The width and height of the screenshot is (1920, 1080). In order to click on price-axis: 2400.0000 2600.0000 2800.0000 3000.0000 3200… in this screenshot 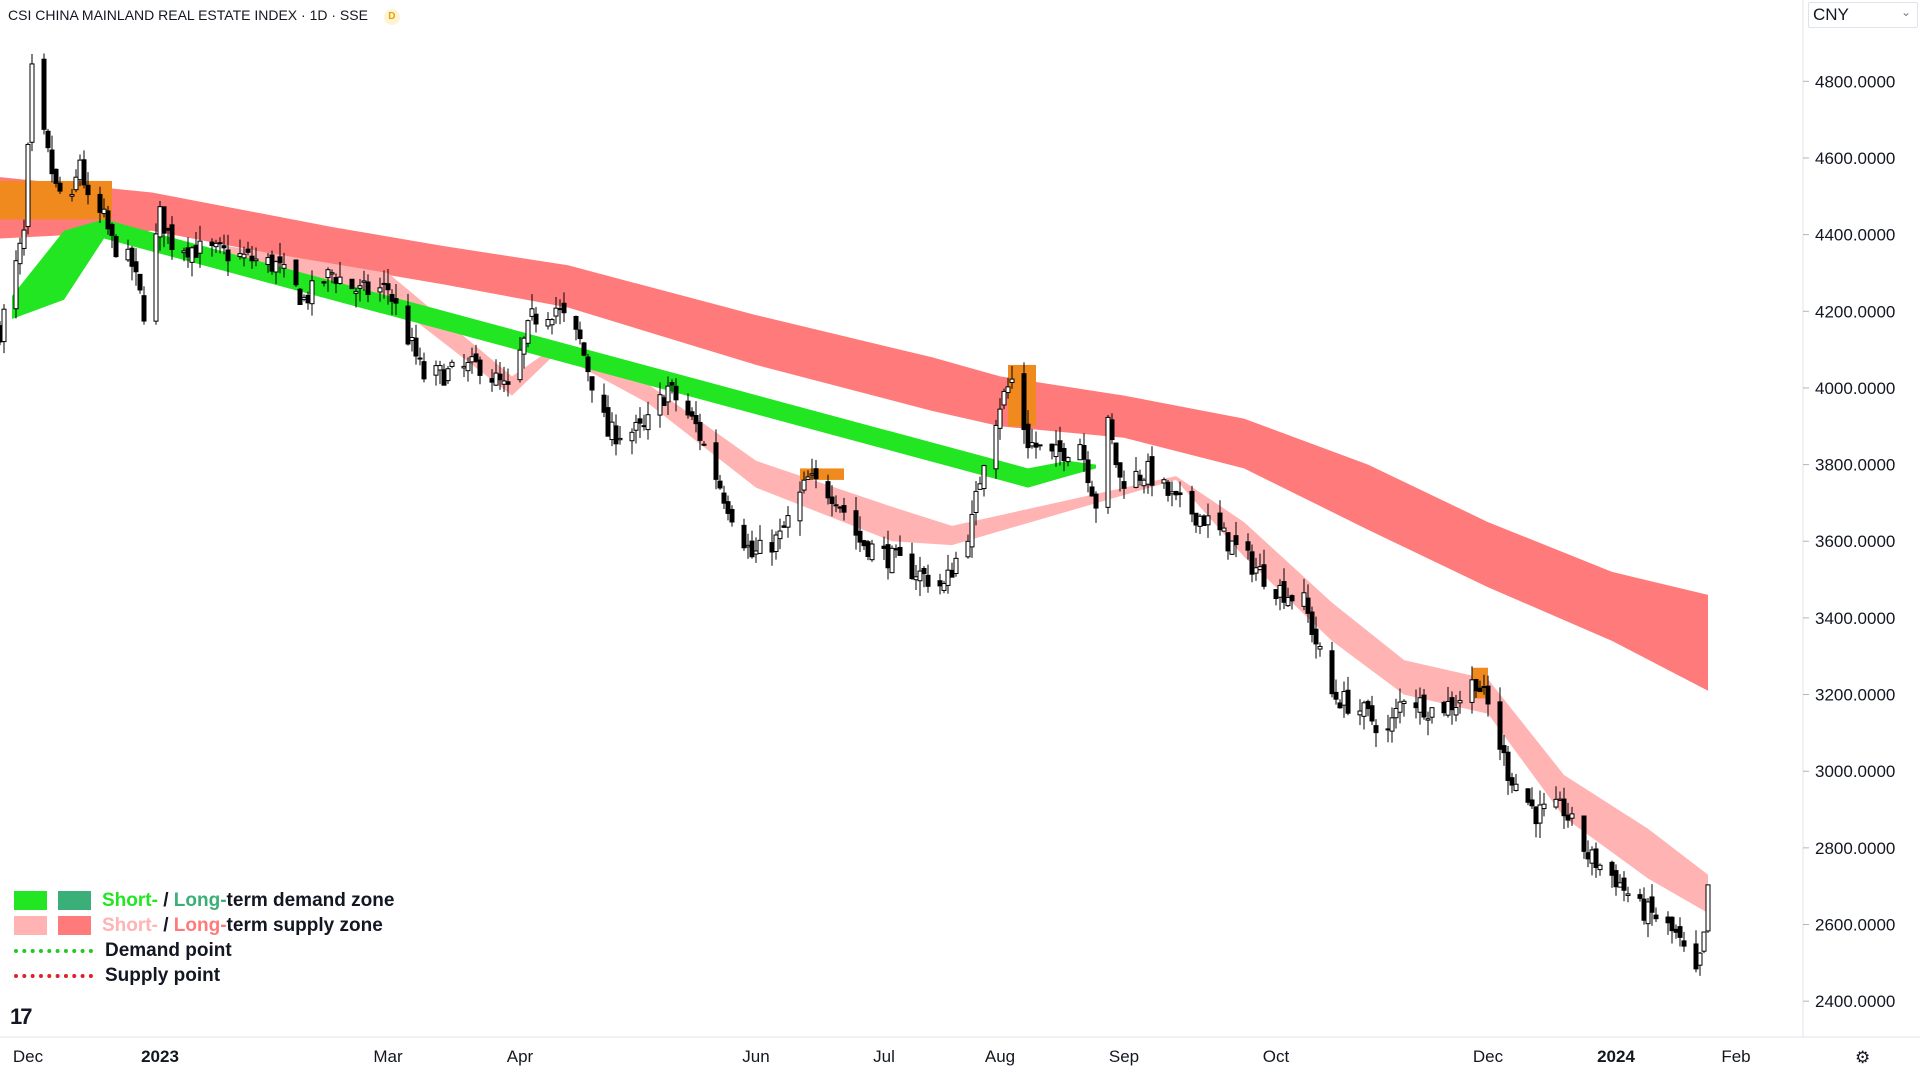, I will do `click(1849, 541)`.